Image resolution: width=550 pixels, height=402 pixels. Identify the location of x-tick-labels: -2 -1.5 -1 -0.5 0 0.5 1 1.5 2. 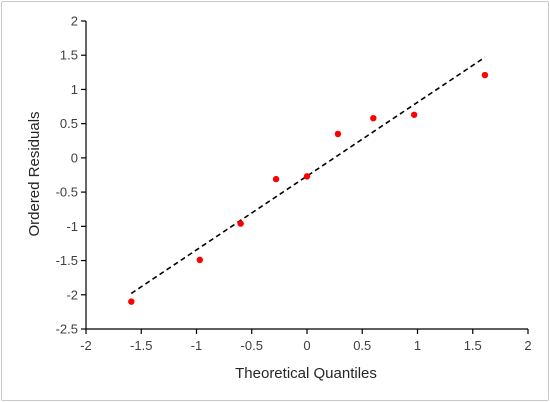
(306, 341).